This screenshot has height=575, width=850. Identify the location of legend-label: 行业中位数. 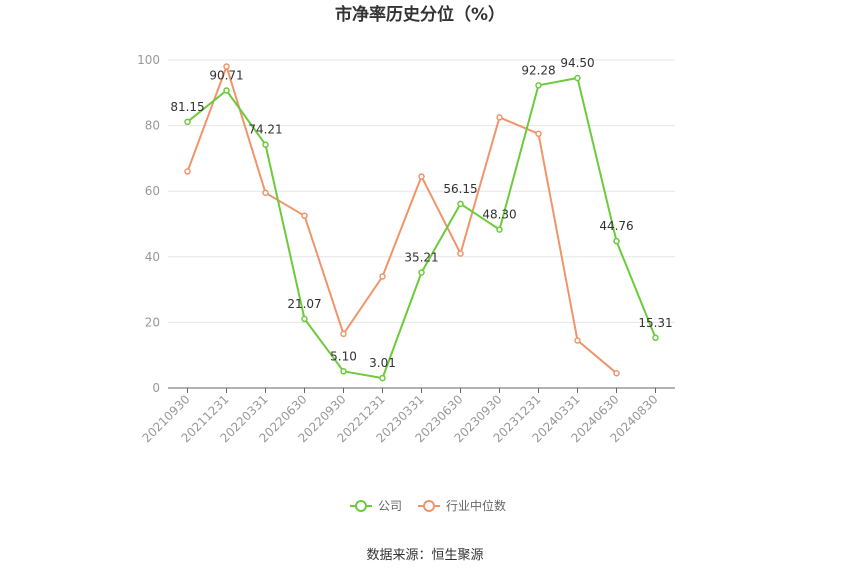
(476, 505).